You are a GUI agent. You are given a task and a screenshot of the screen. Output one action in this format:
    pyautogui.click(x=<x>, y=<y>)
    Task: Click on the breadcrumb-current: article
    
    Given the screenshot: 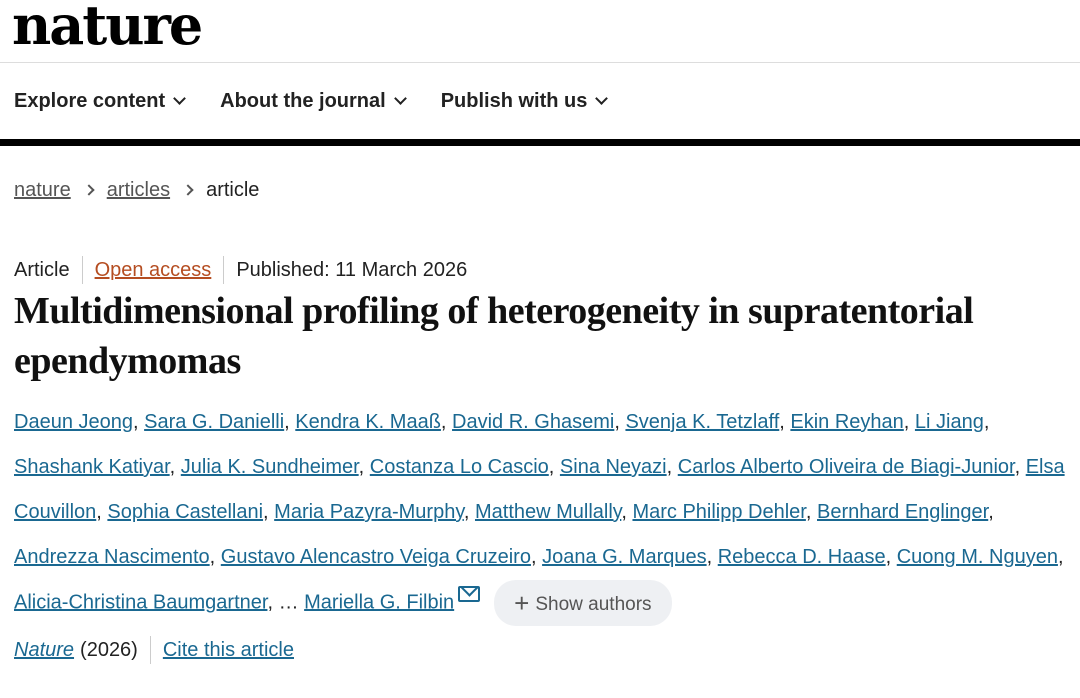 What is the action you would take?
    pyautogui.click(x=233, y=190)
    